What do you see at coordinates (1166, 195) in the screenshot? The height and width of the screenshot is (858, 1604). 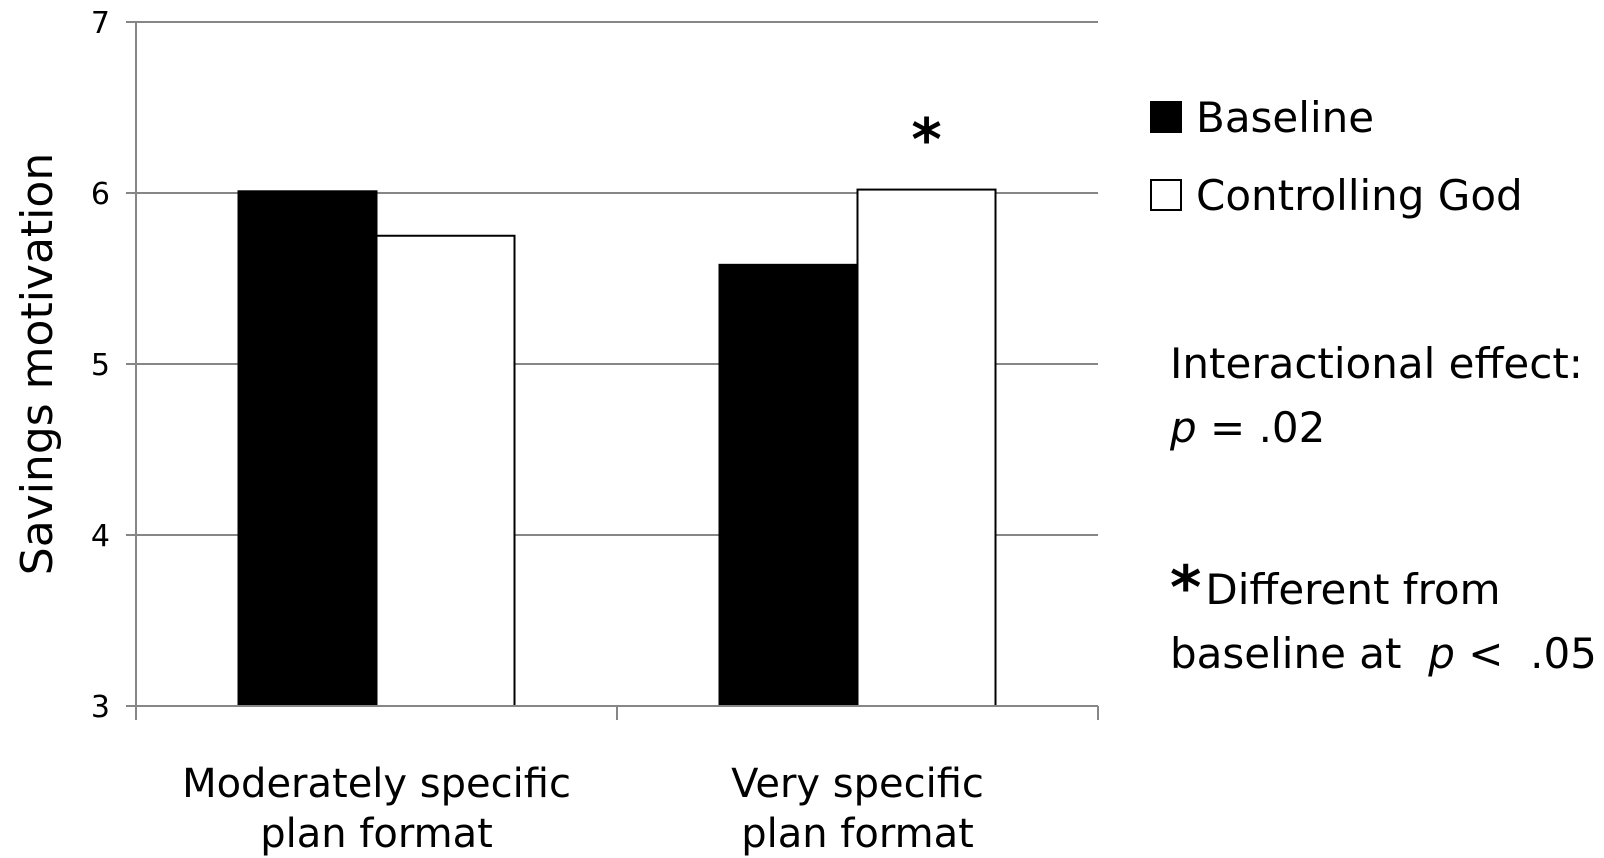 I see `legend-swatch-controlling-god` at bounding box center [1166, 195].